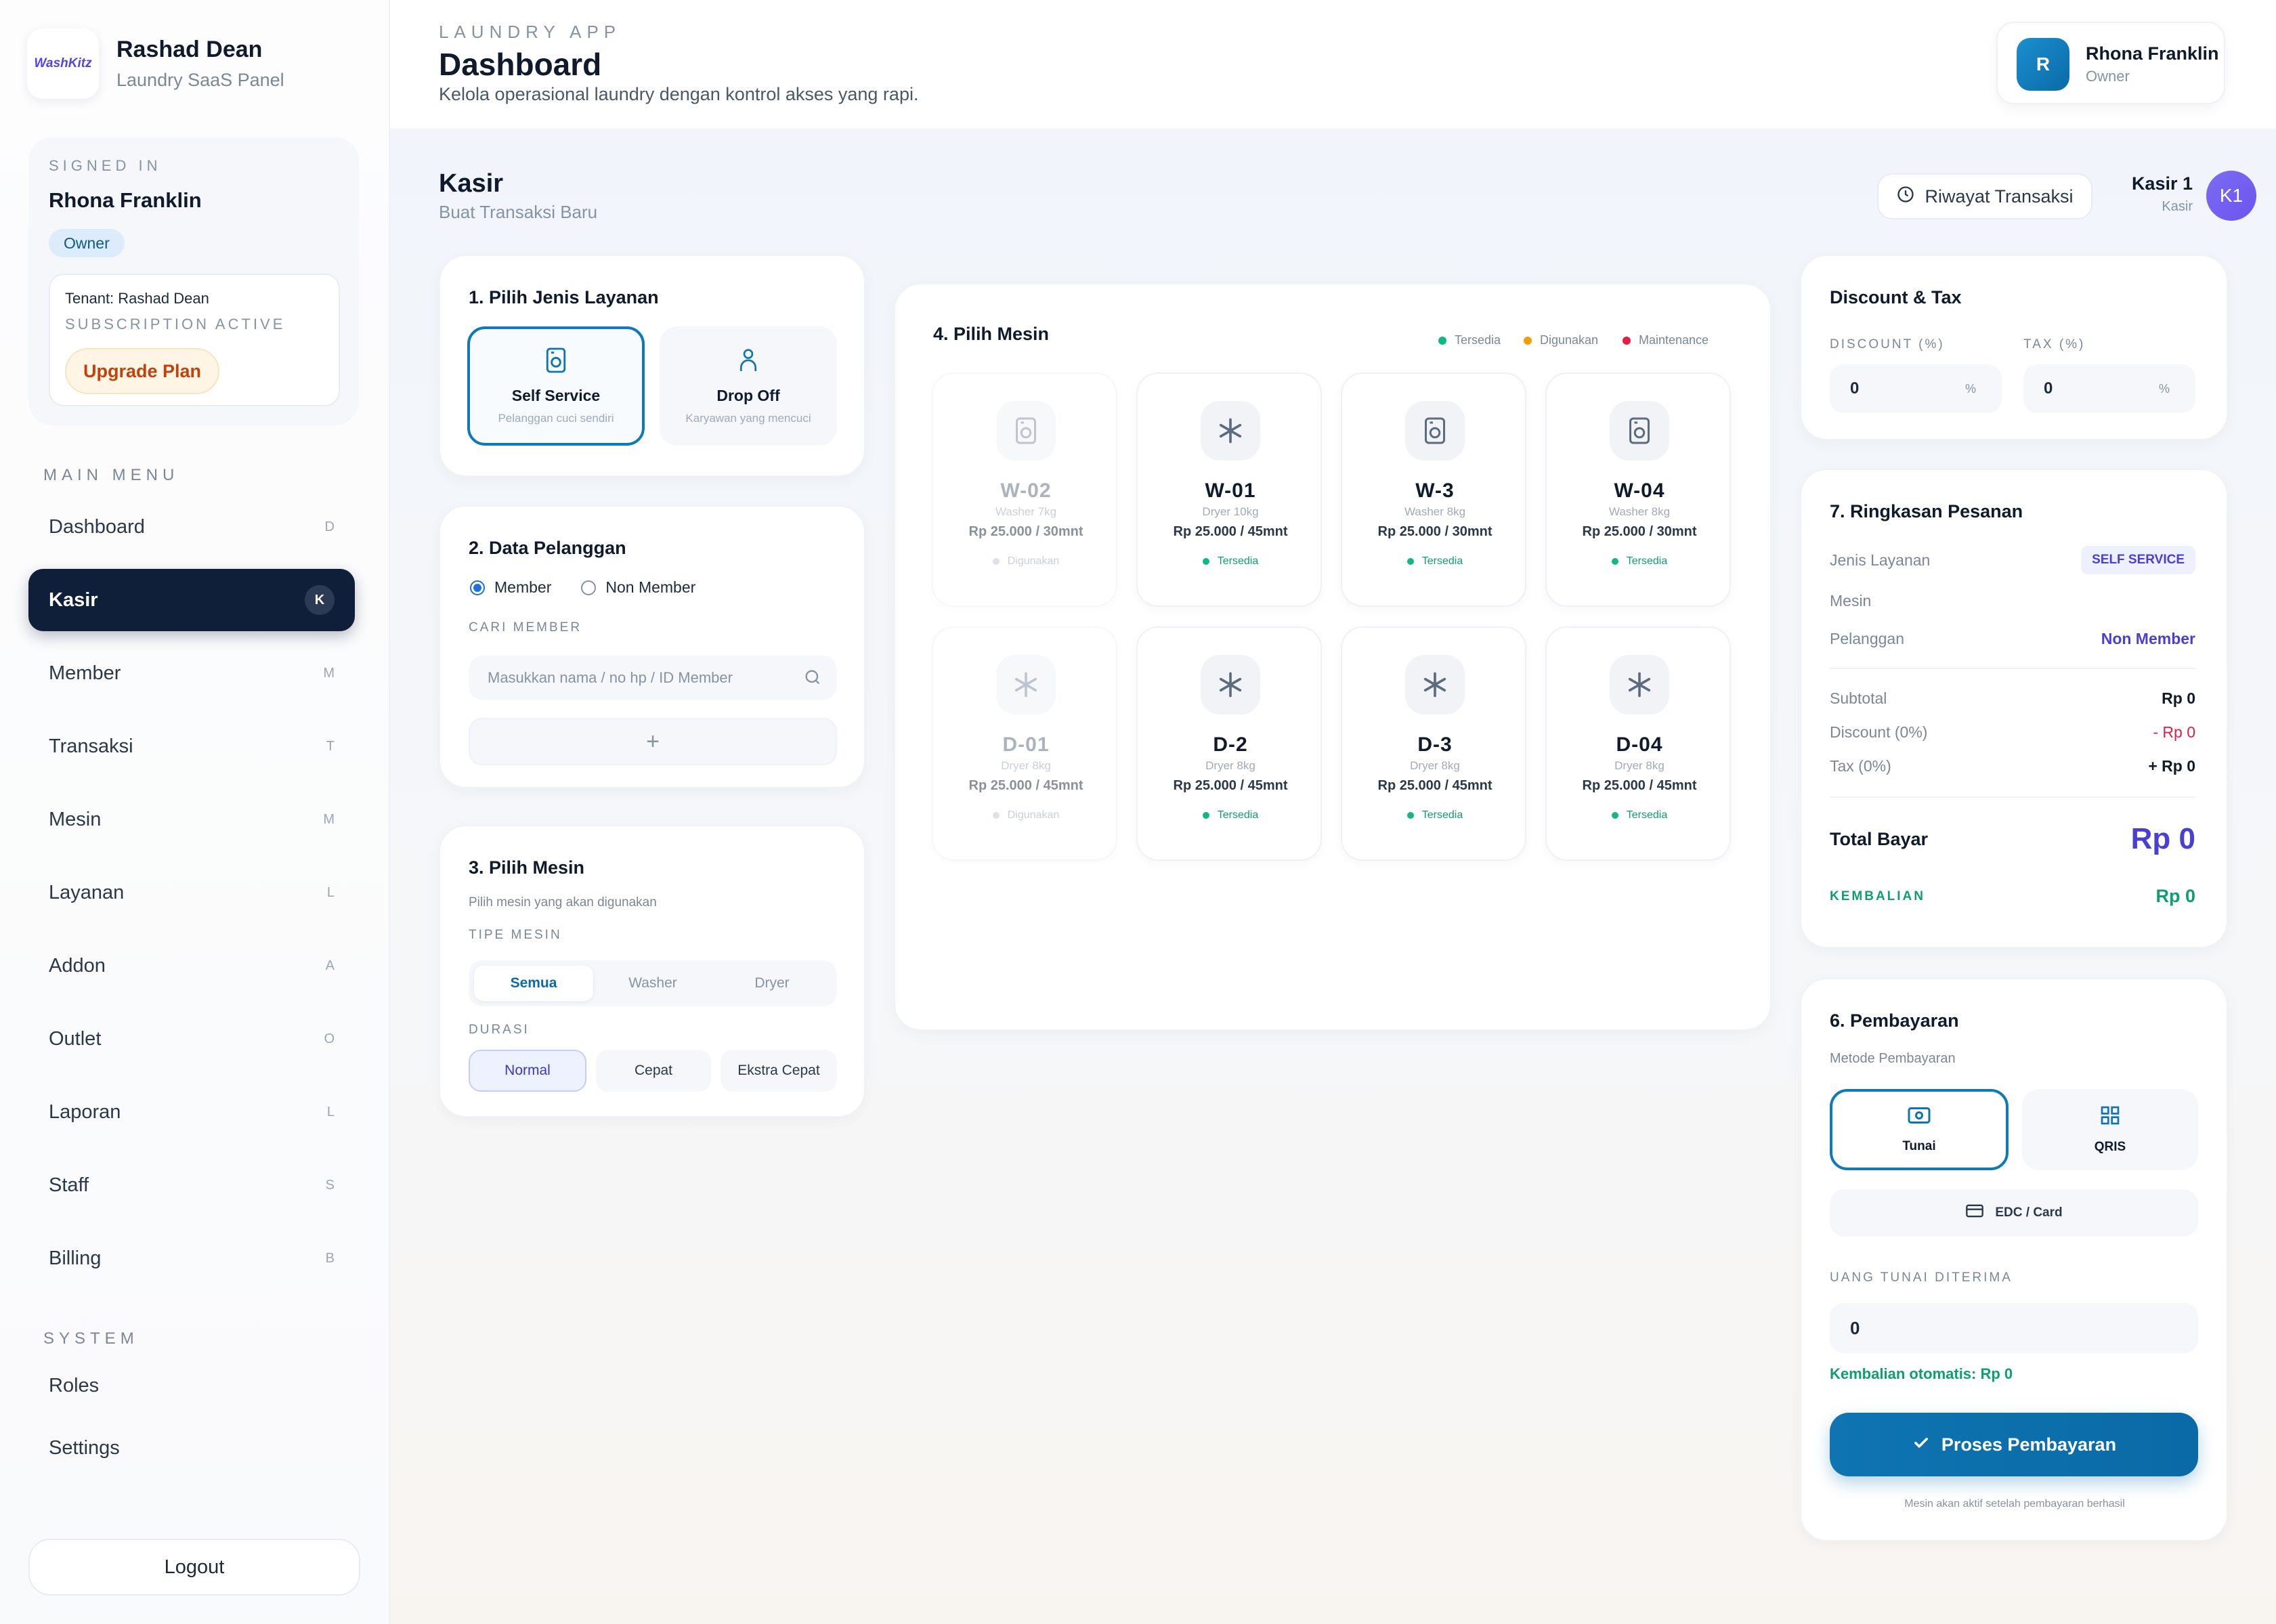 Image resolution: width=2276 pixels, height=1624 pixels. What do you see at coordinates (1229, 743) in the screenshot?
I see `machine-card: D-2 Dryer 8kg Rp 25.000 / 45mnt Tersedia` at bounding box center [1229, 743].